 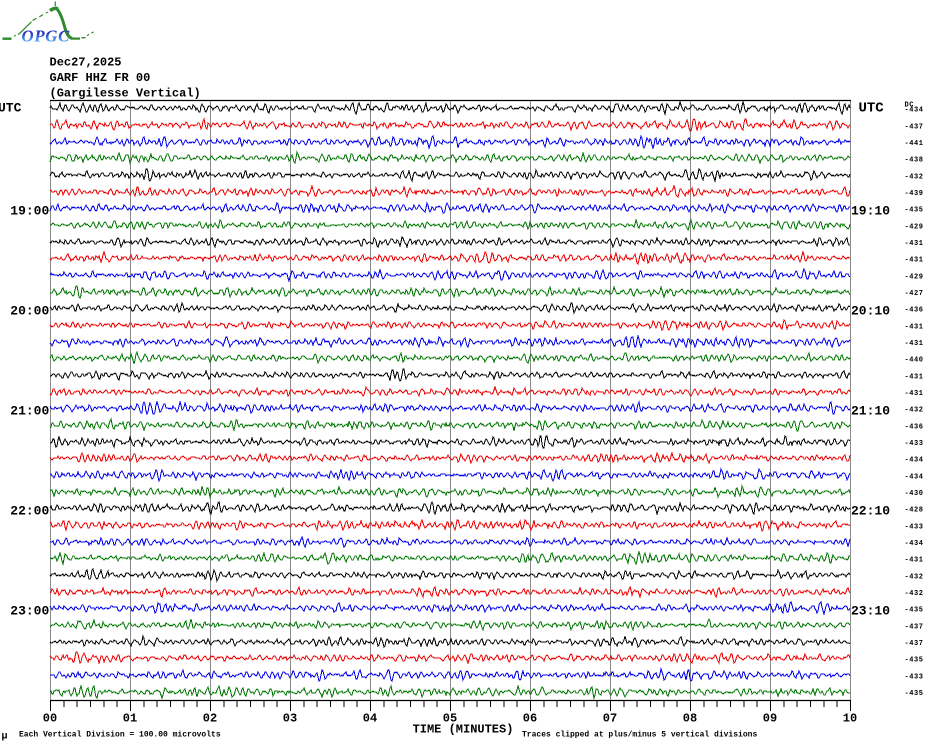 I want to click on svg-text: 19:10, so click(x=870, y=210).